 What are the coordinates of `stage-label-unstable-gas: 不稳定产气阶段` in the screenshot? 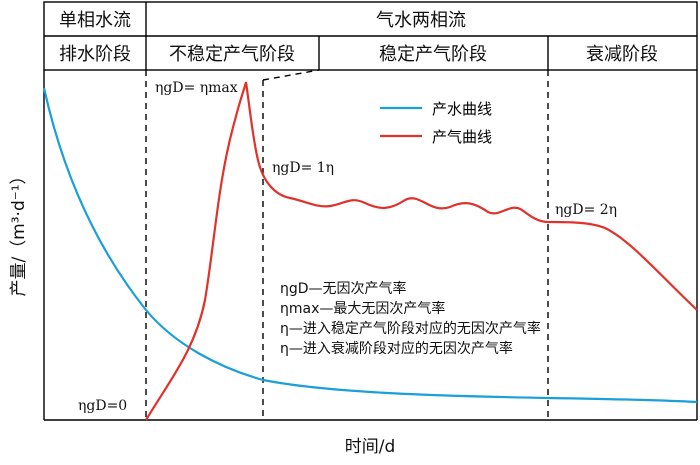 It's located at (232, 54).